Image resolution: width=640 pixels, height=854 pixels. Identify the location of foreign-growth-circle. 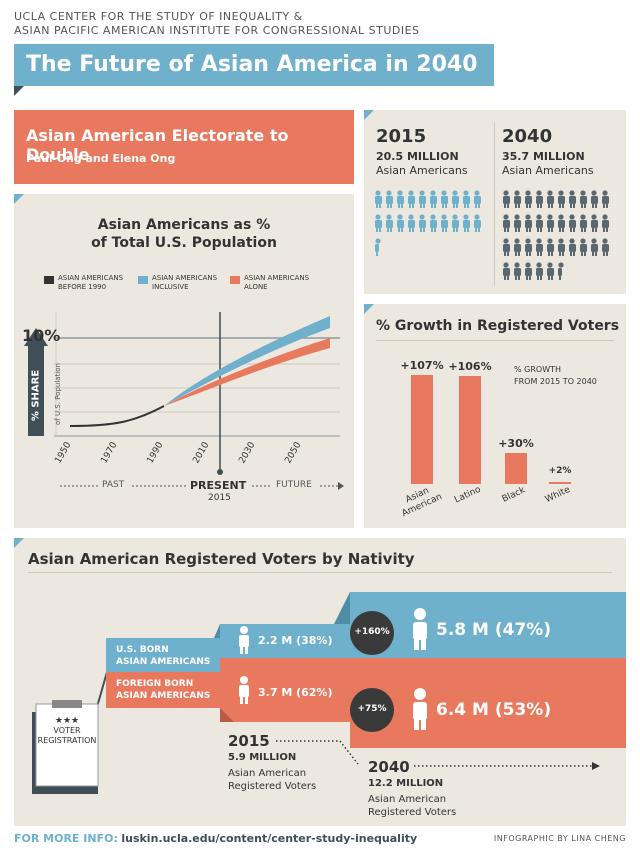
(372, 710).